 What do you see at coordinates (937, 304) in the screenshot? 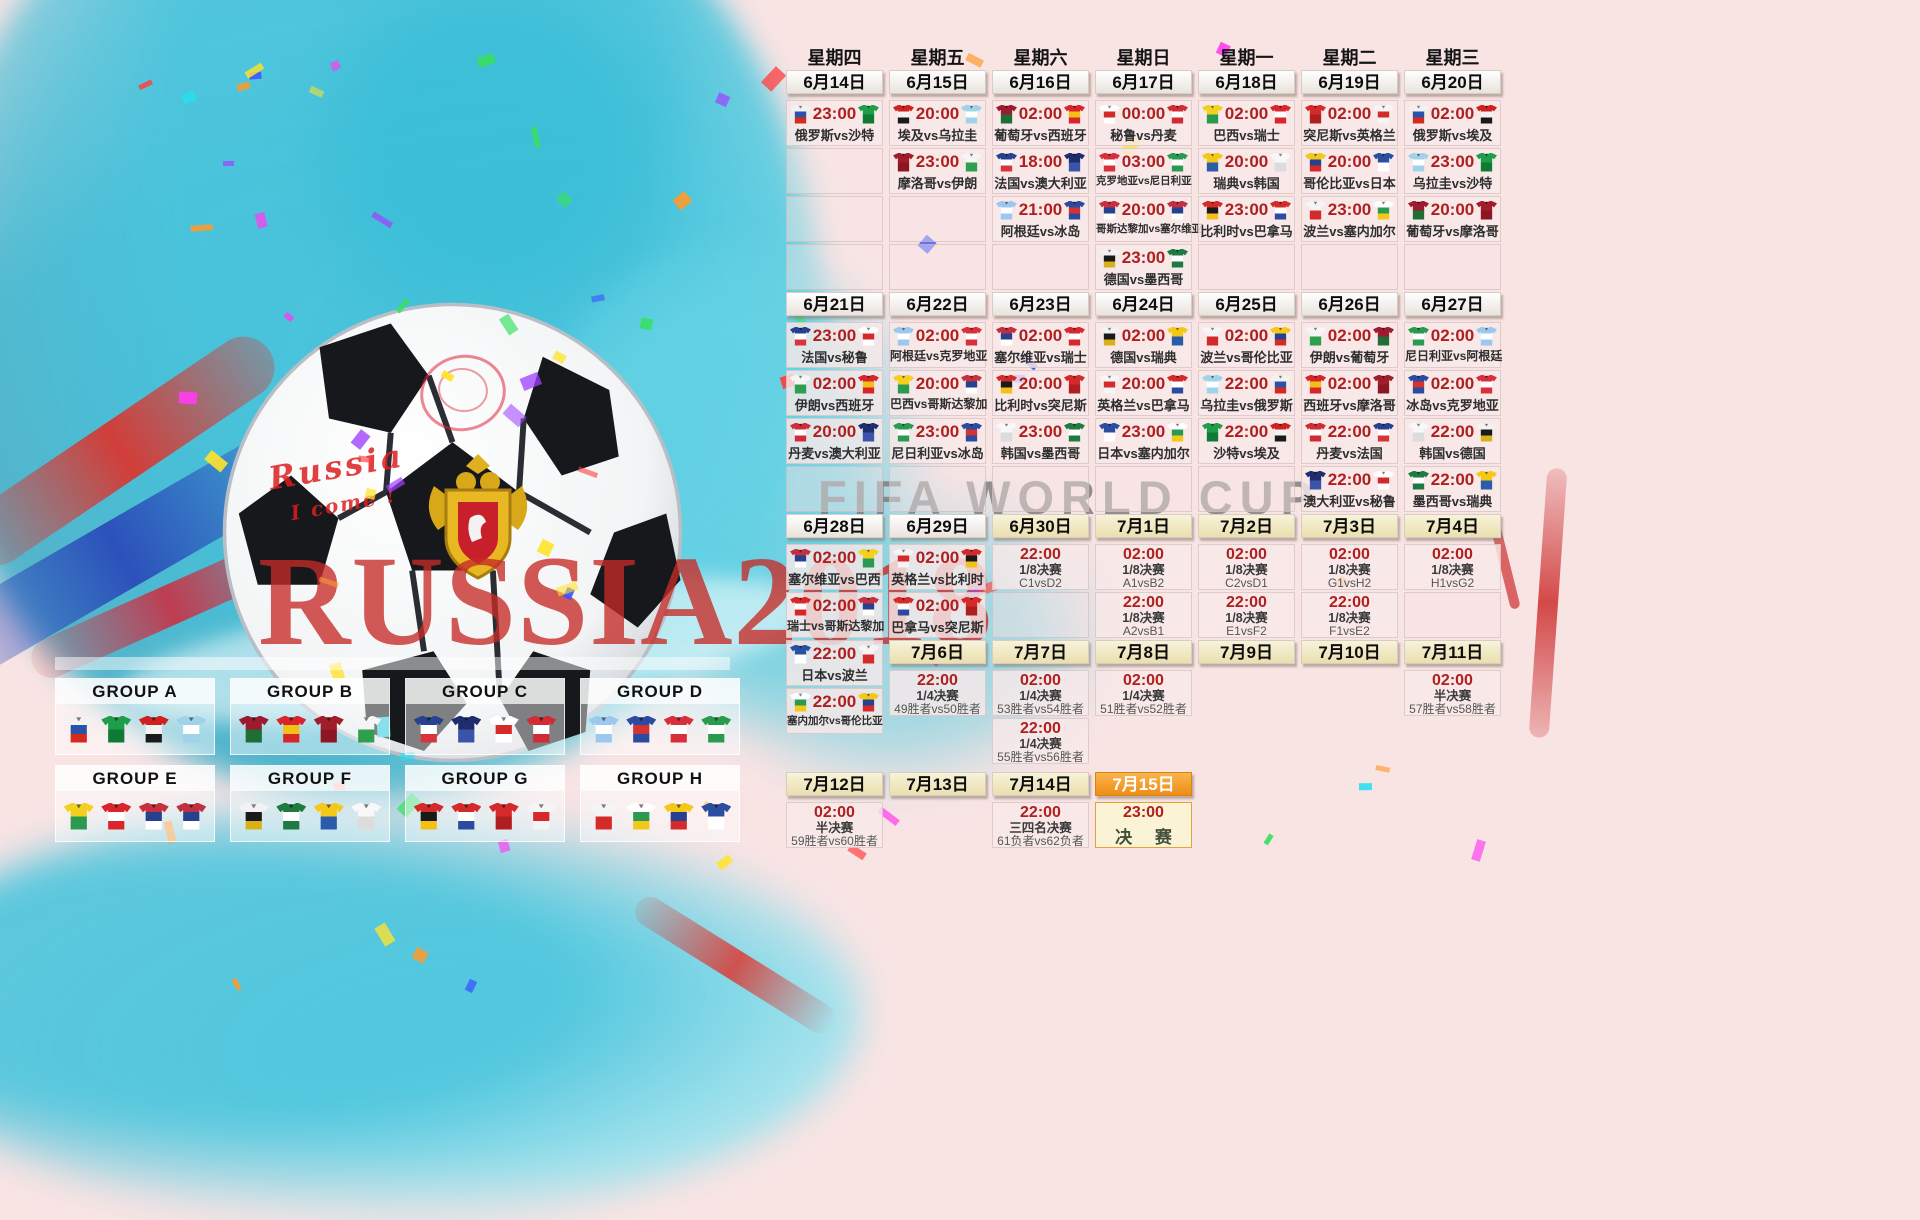
I see `date-header: 6月22日` at bounding box center [937, 304].